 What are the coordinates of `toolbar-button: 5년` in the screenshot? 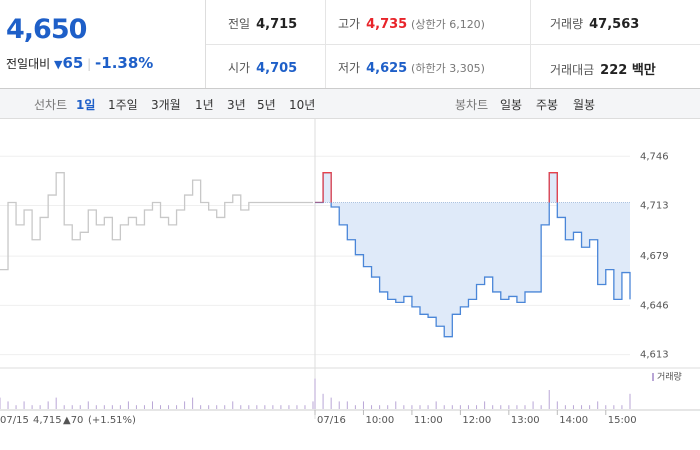 It's located at (266, 105).